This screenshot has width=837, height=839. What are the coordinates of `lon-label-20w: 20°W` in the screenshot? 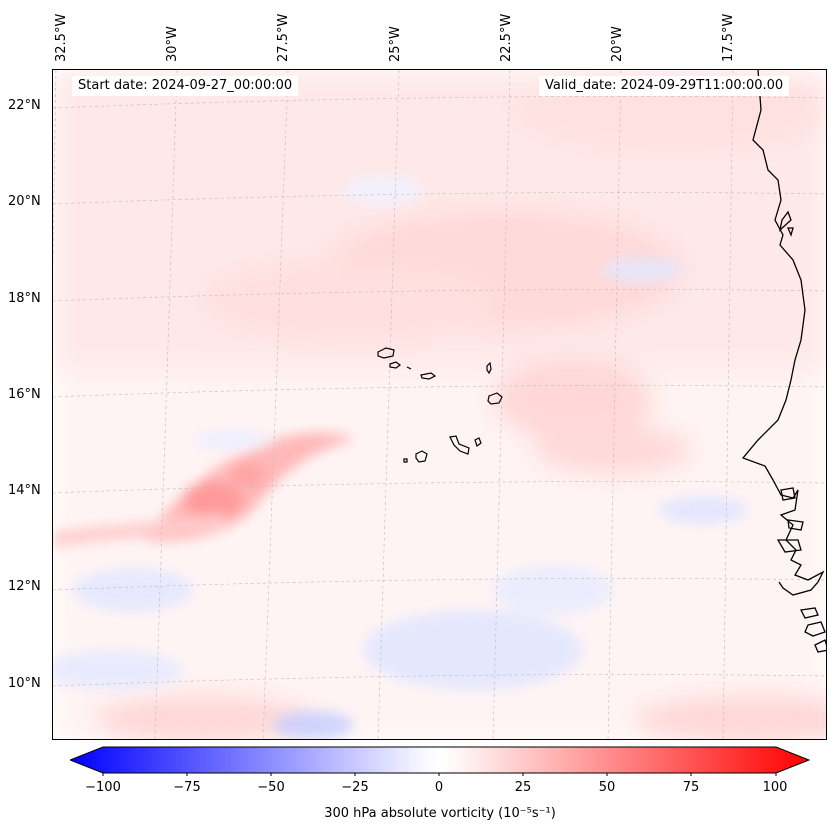 It's located at (617, 44).